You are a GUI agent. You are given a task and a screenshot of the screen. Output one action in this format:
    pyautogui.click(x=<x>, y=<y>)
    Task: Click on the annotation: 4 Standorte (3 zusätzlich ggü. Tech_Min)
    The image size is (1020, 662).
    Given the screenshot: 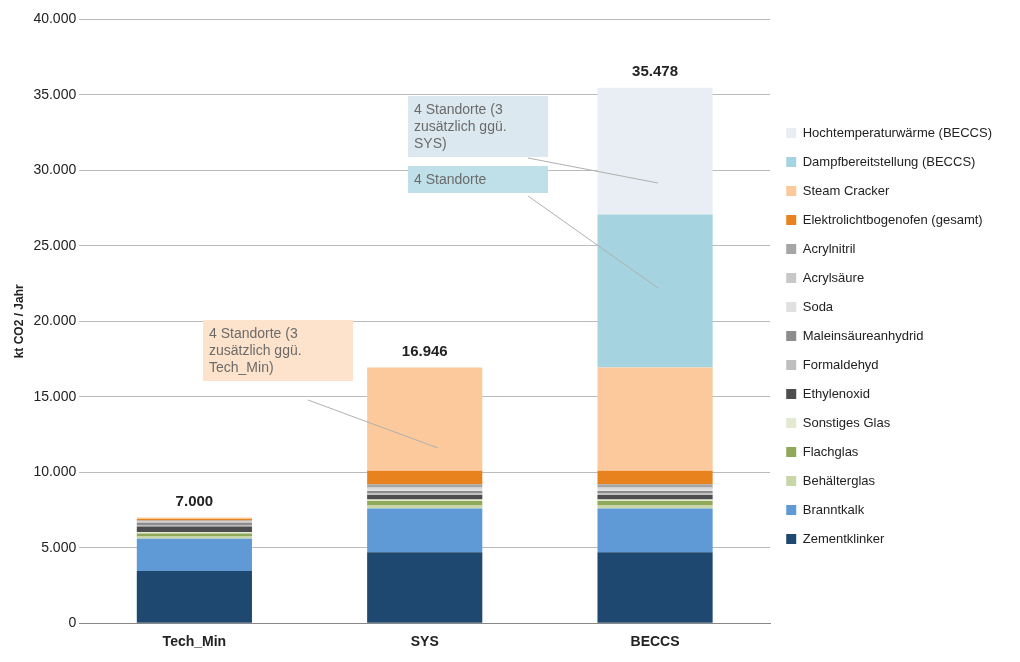 What is the action you would take?
    pyautogui.click(x=278, y=350)
    